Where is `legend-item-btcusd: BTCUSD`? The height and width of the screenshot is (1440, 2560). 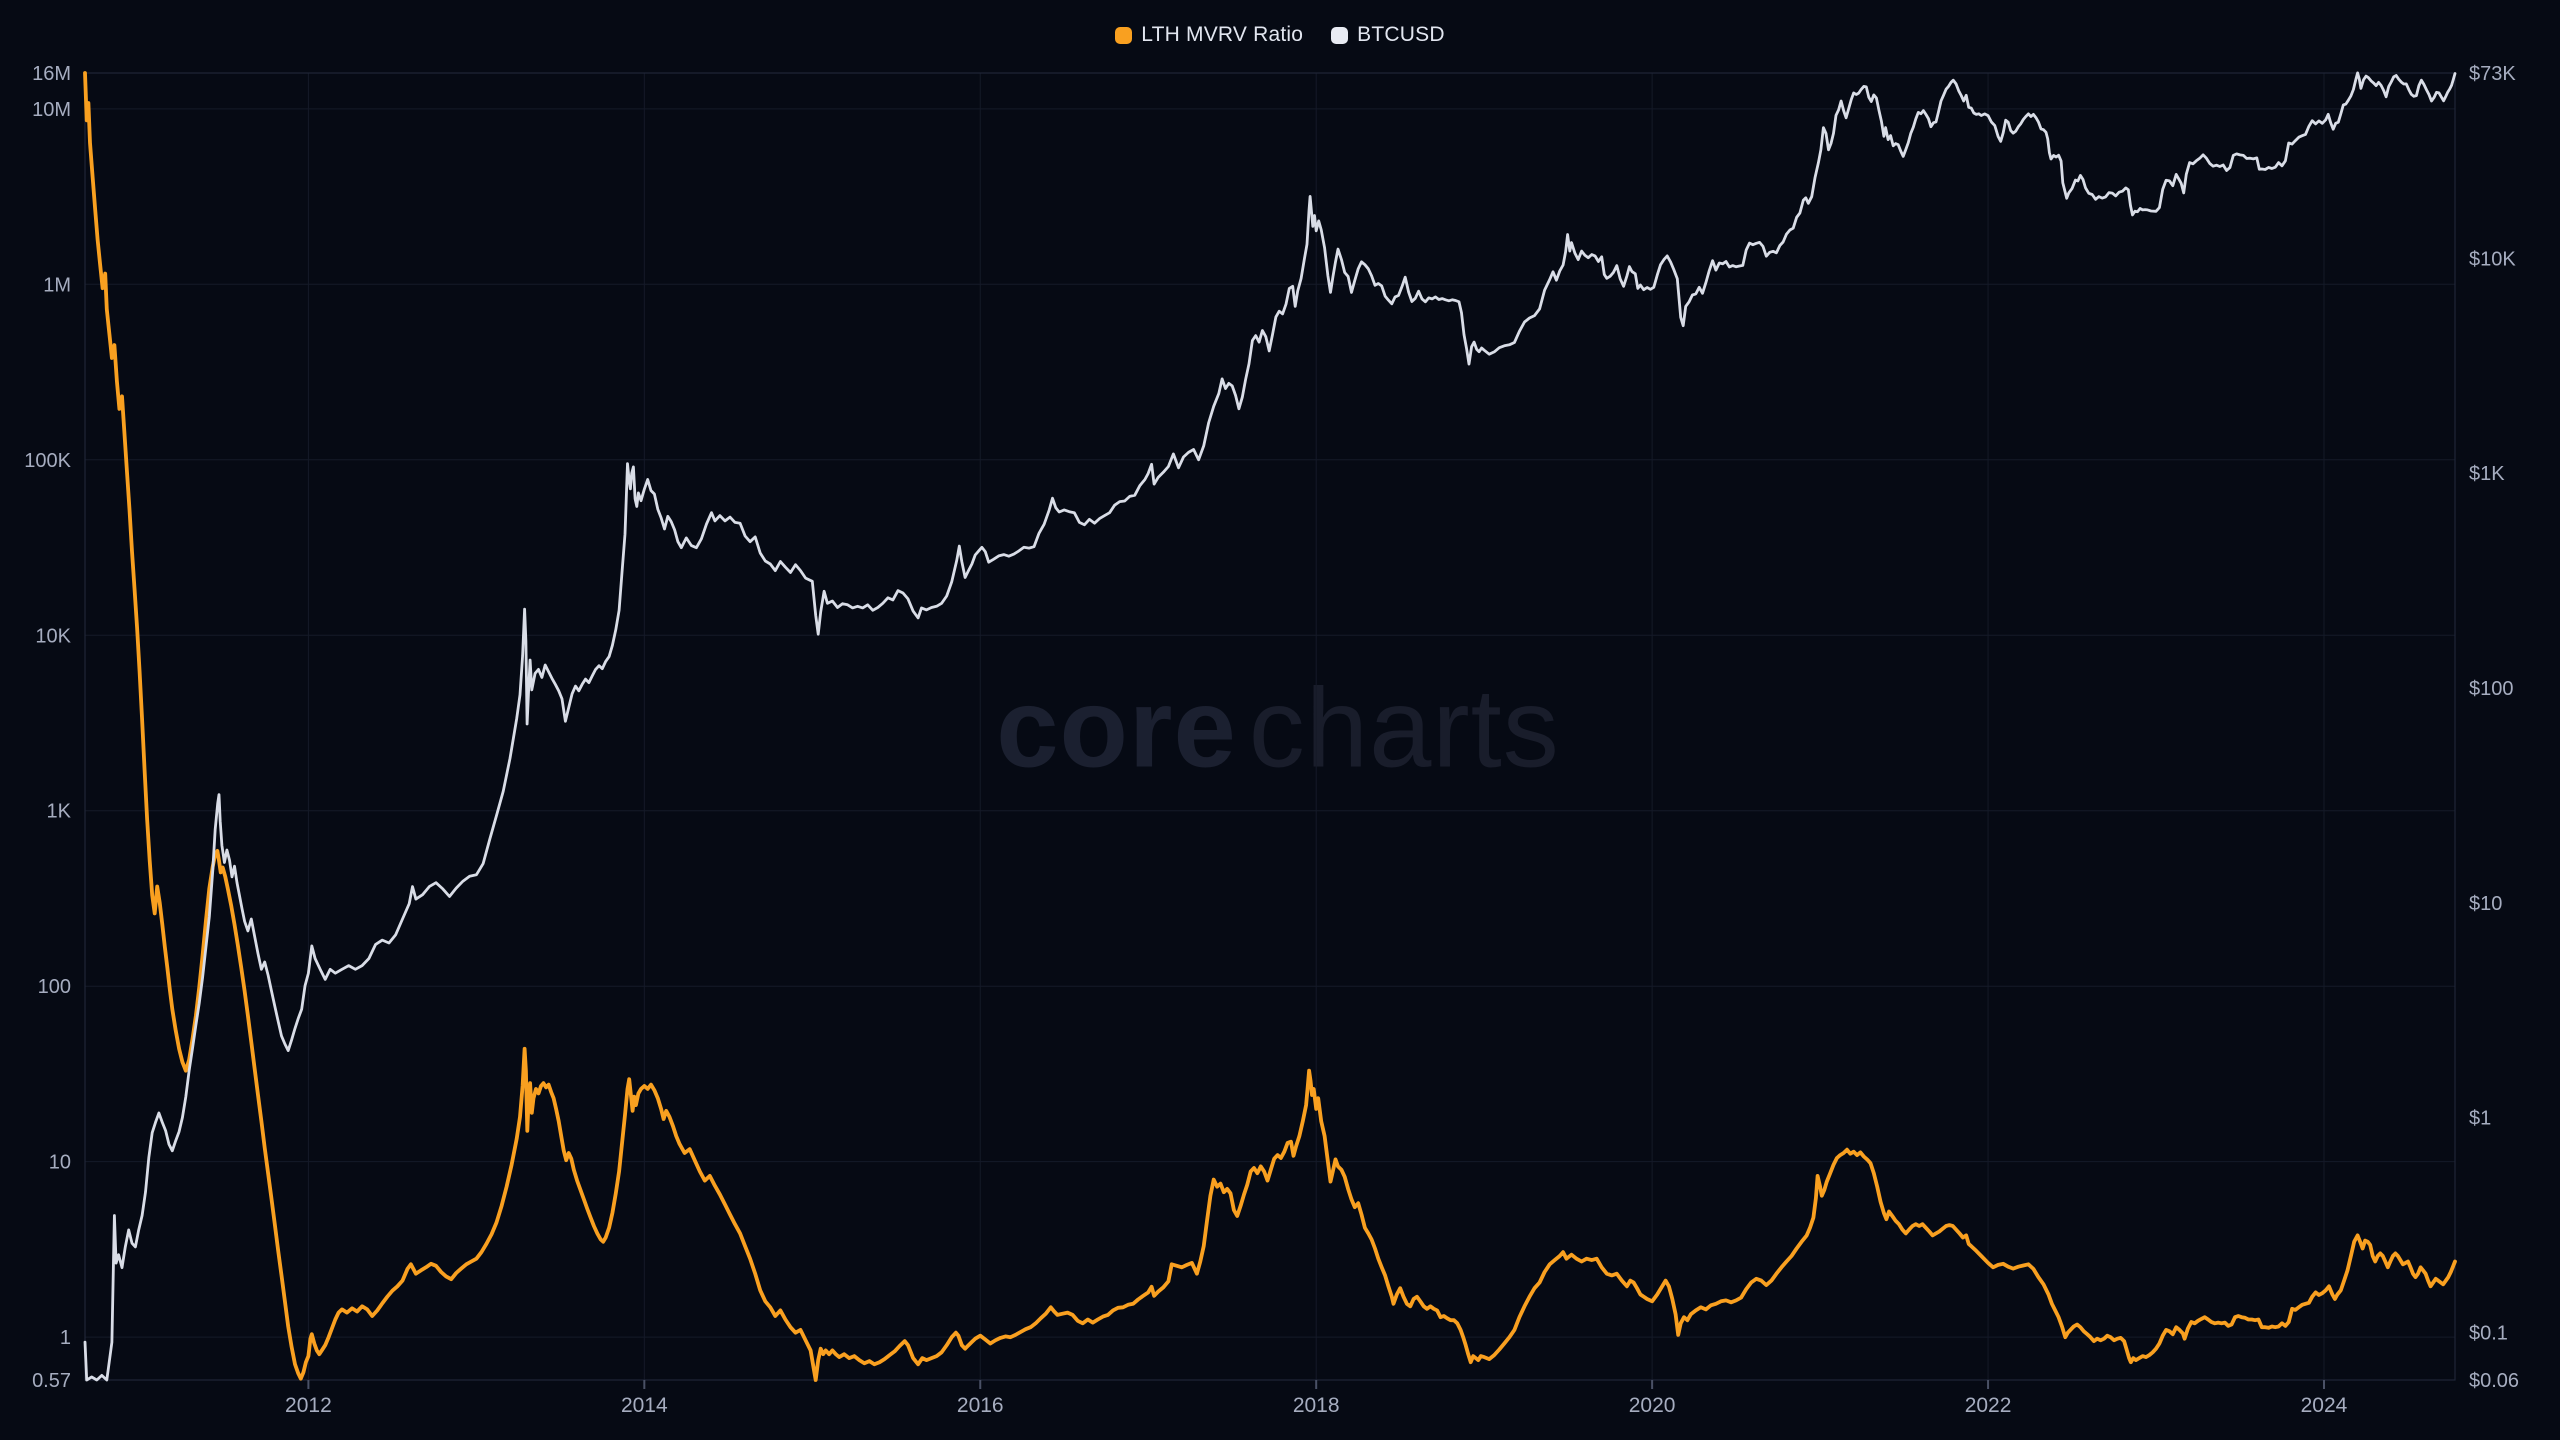
legend-item-btcusd: BTCUSD is located at coordinates (1388, 35).